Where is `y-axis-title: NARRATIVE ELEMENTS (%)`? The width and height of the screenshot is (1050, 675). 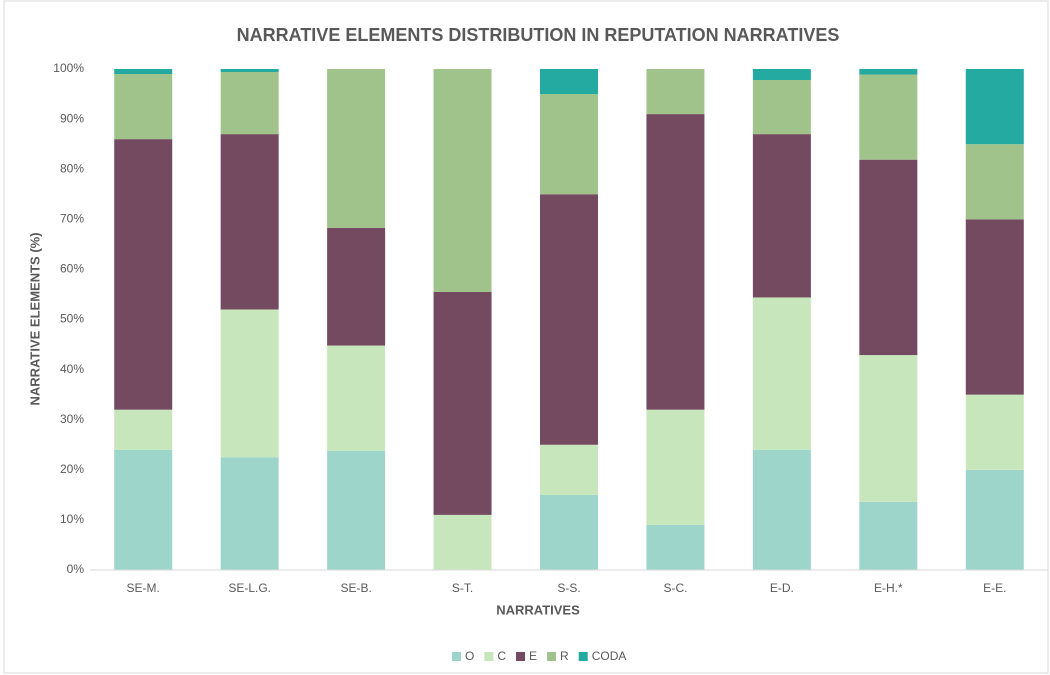
y-axis-title: NARRATIVE ELEMENTS (%) is located at coordinates (34, 318).